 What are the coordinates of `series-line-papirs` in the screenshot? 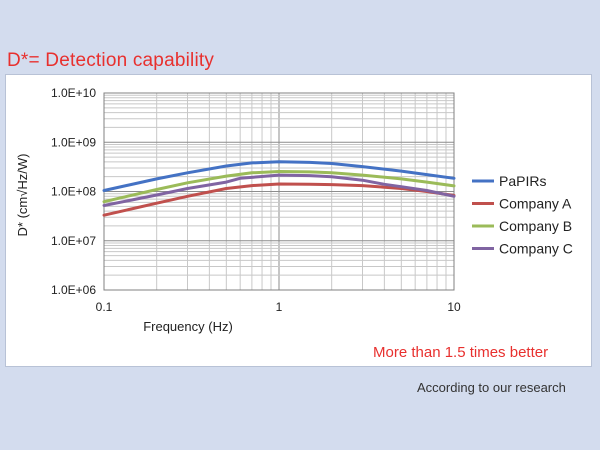 It's located at (279, 176).